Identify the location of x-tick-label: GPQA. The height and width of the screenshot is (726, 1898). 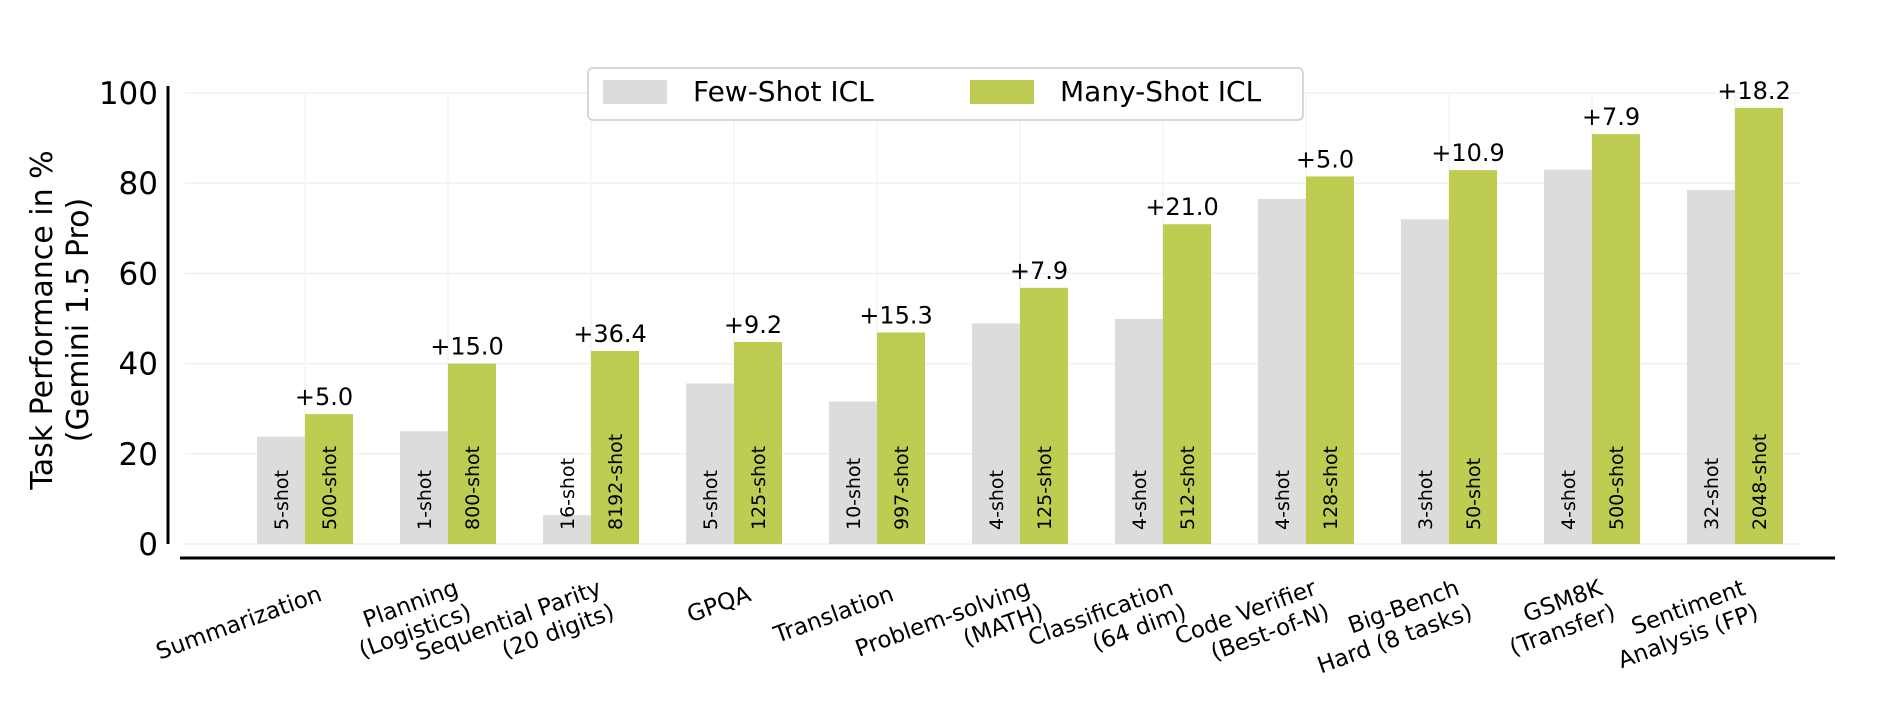
(719, 604).